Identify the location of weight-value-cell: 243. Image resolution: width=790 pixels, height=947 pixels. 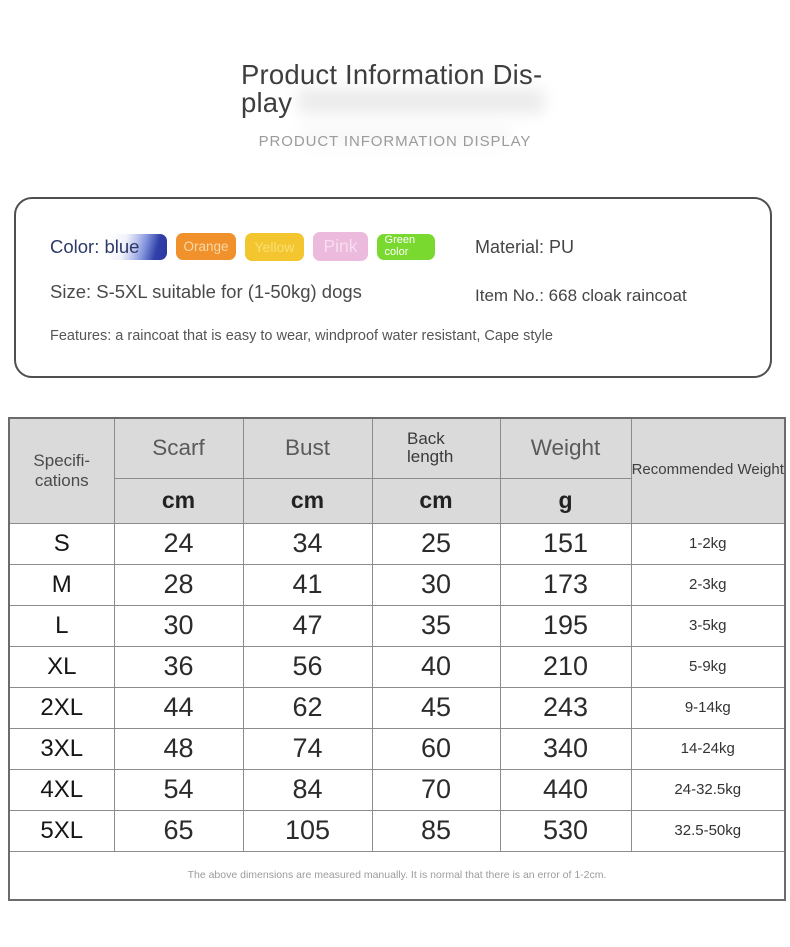
(565, 707).